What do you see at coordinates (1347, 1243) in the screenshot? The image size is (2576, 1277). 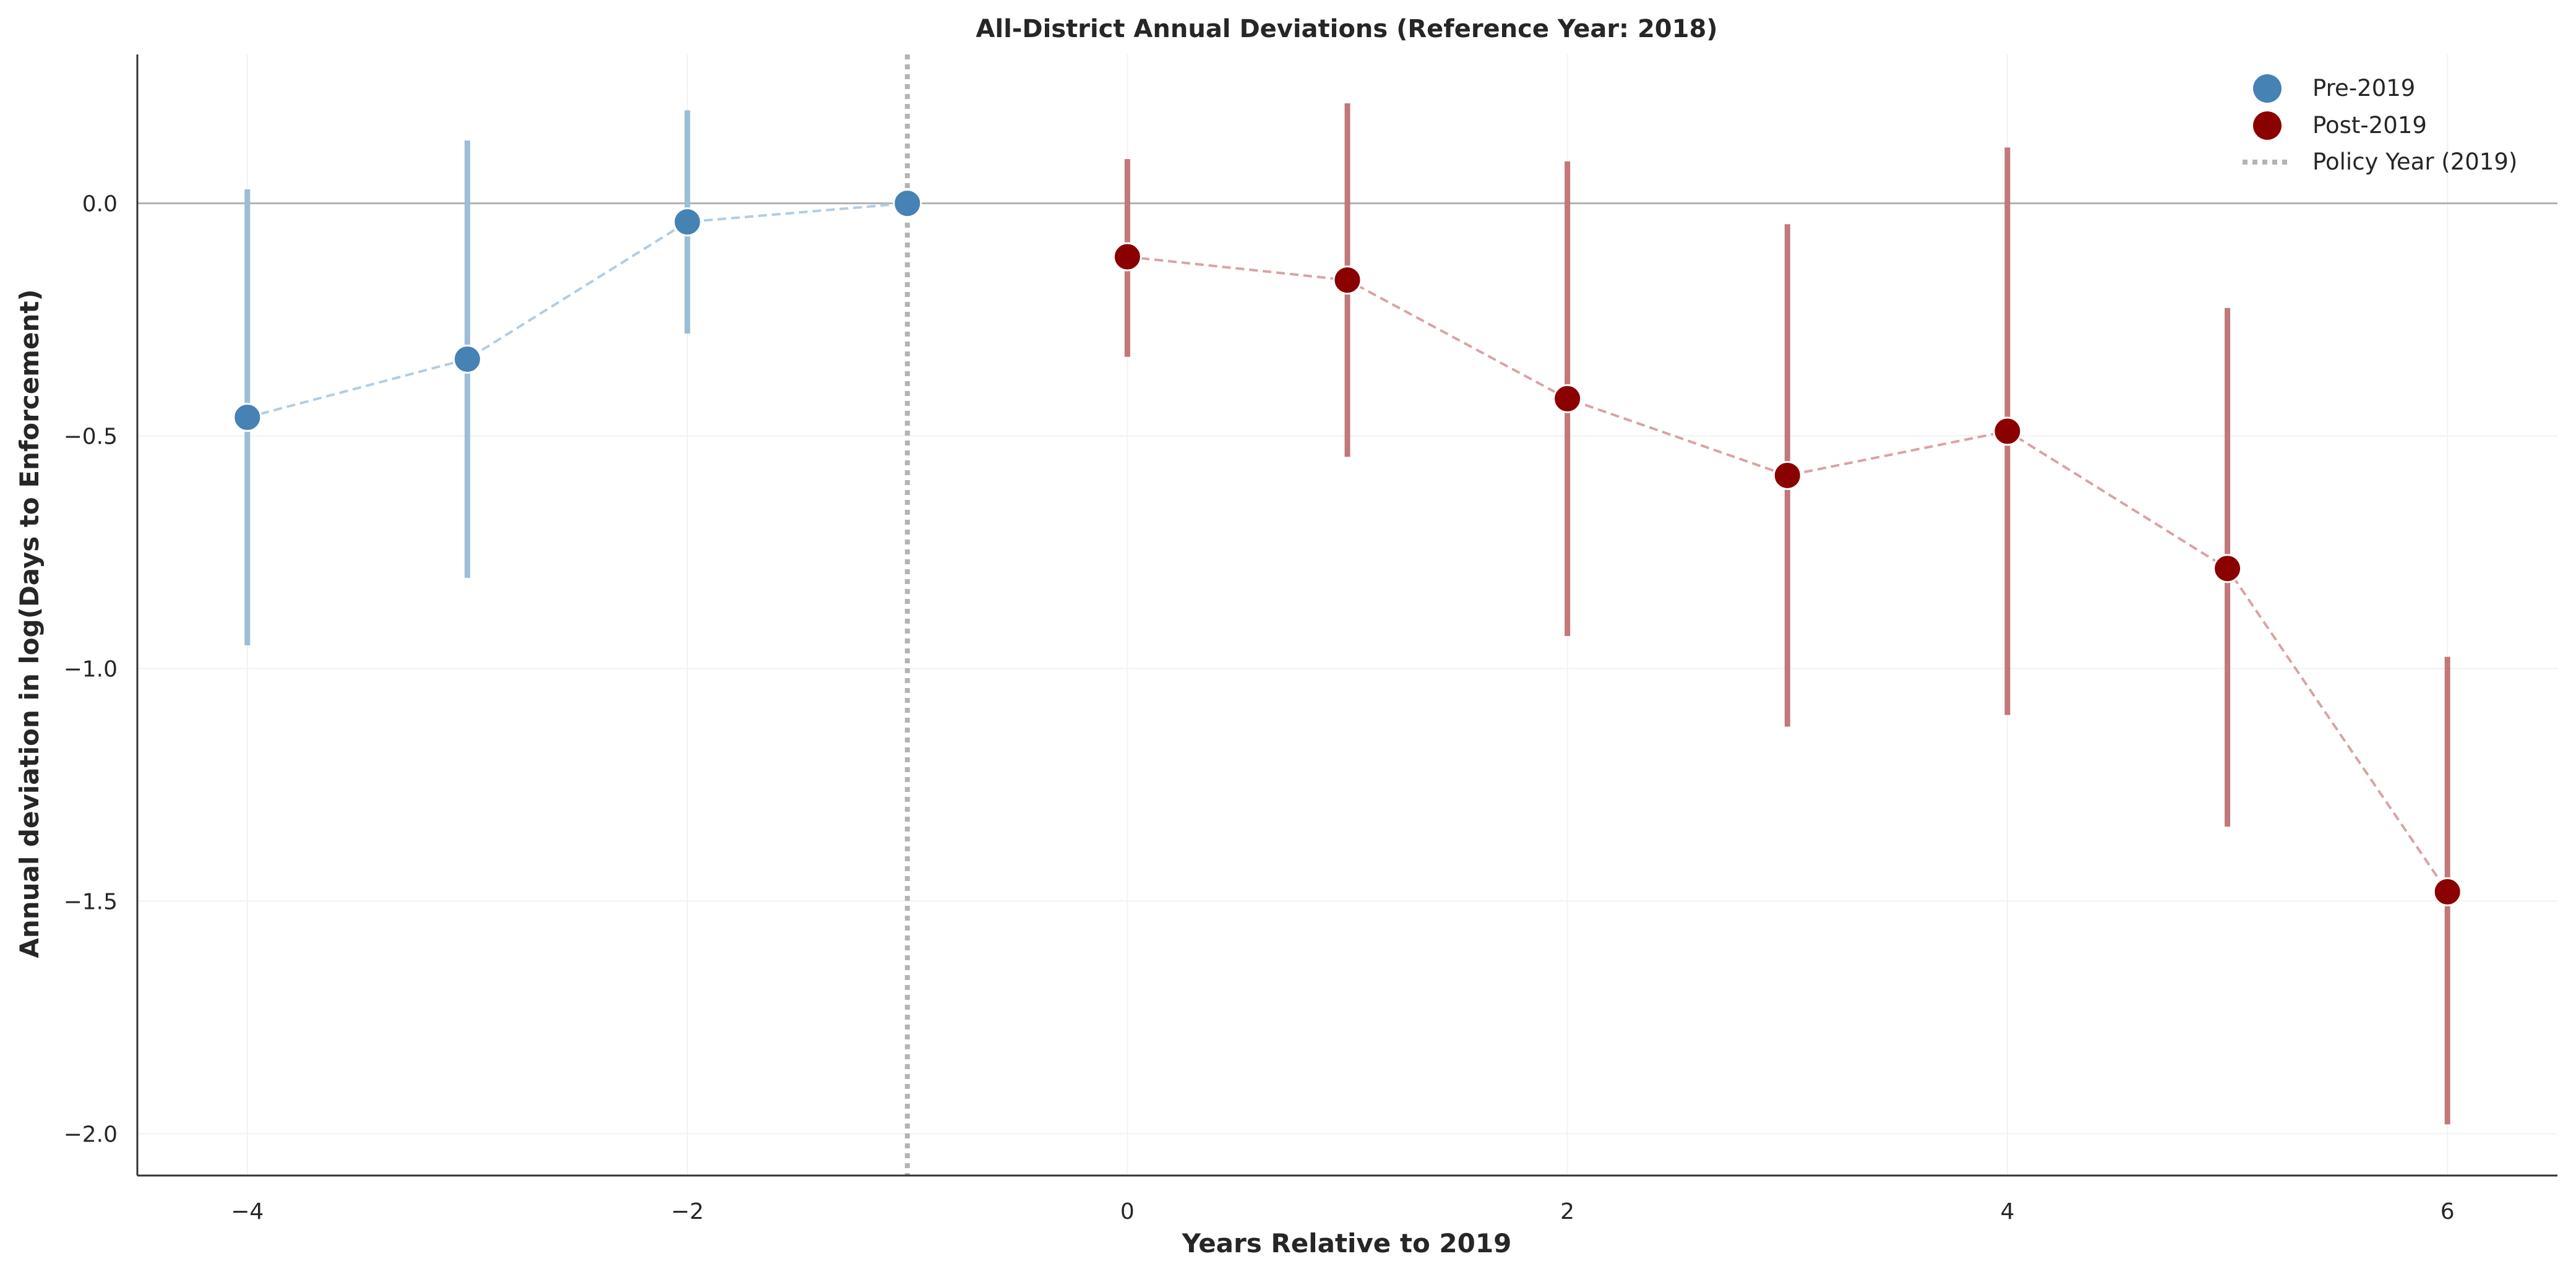 I see `x-axis-label: Years Relative to 2019` at bounding box center [1347, 1243].